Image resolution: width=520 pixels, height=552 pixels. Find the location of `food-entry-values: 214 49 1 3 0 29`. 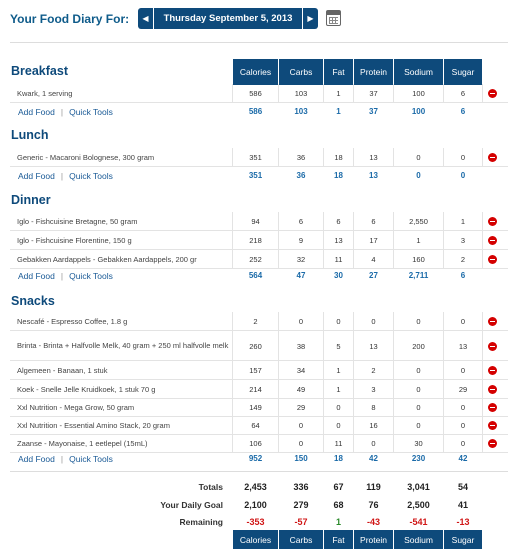

food-entry-values: 214 49 1 3 0 29 is located at coordinates (358, 389).